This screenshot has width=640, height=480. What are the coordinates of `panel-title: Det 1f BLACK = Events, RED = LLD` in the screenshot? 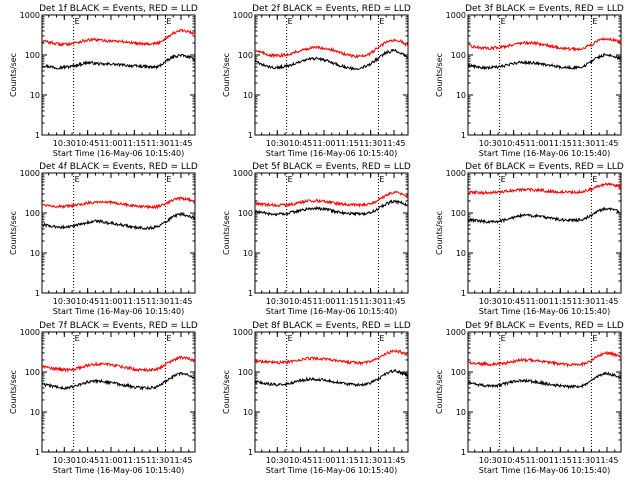 It's located at (118, 9).